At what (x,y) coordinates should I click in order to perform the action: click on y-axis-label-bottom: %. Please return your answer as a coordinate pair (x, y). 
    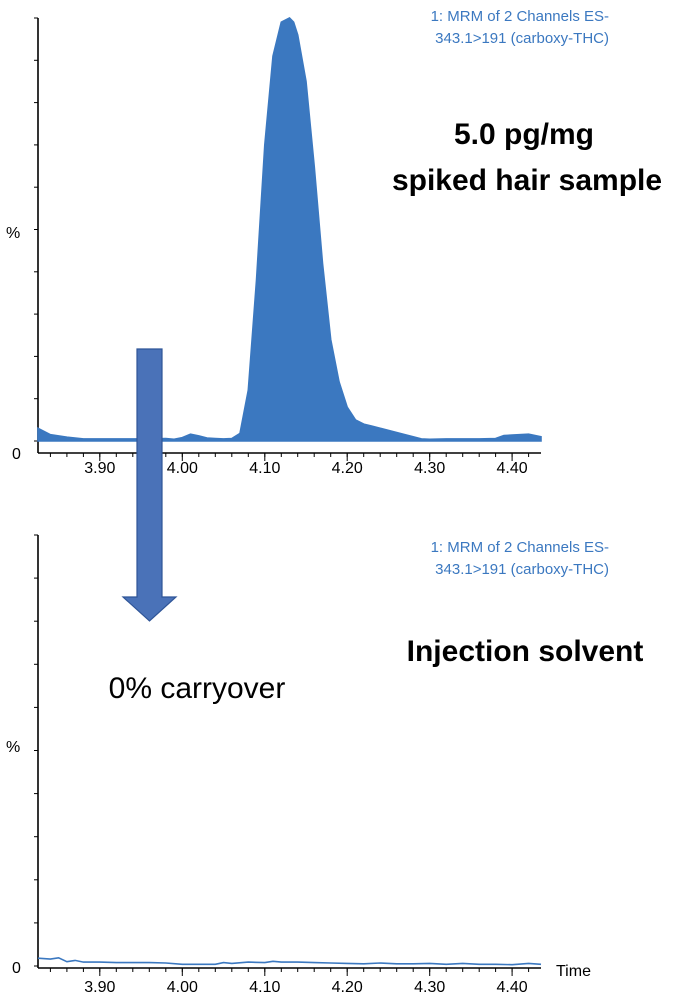
    Looking at the image, I should click on (13, 747).